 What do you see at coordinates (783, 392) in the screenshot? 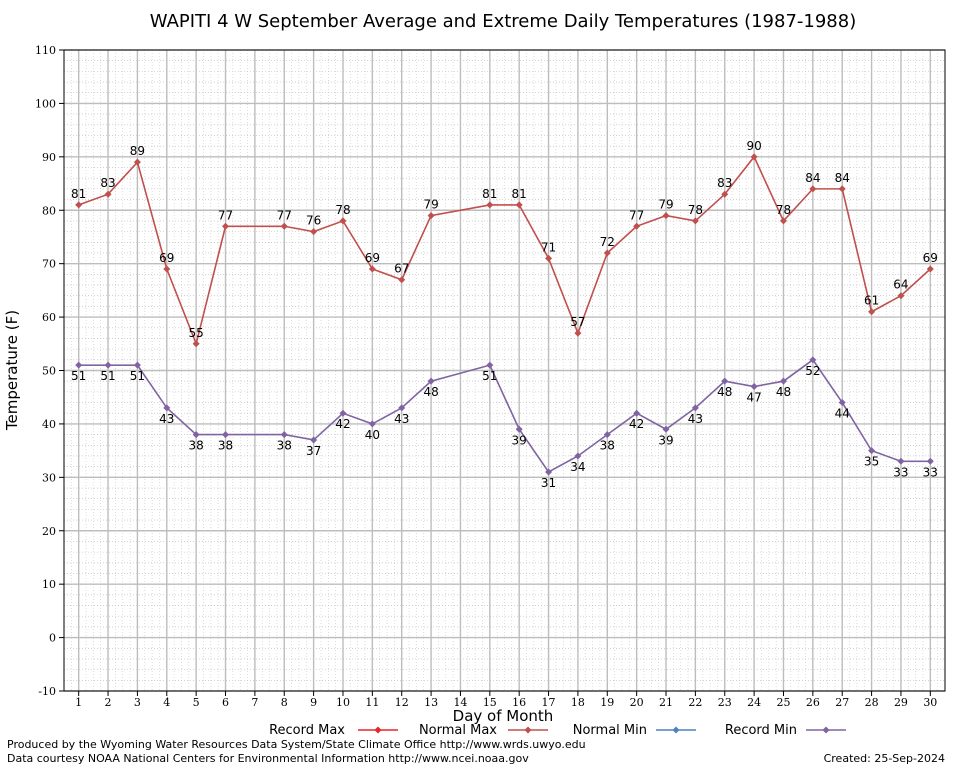
I see `record-min-data-label: 48` at bounding box center [783, 392].